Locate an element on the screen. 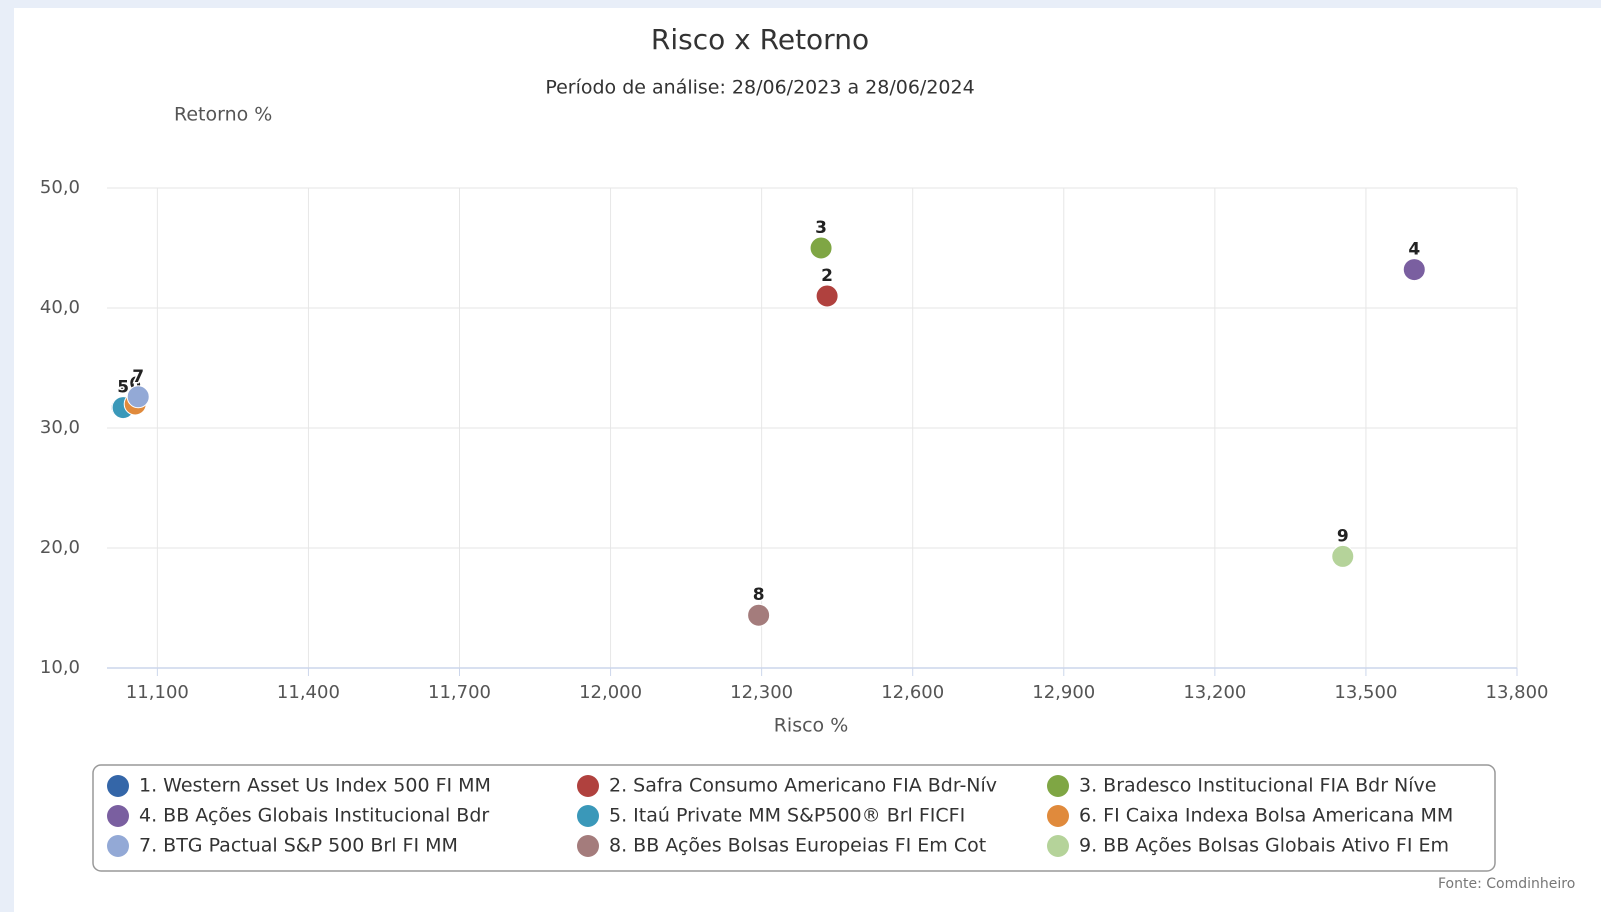 This screenshot has width=1601, height=912. legend-label: 1. Western Asset Us Index 500 FI MM is located at coordinates (315, 786).